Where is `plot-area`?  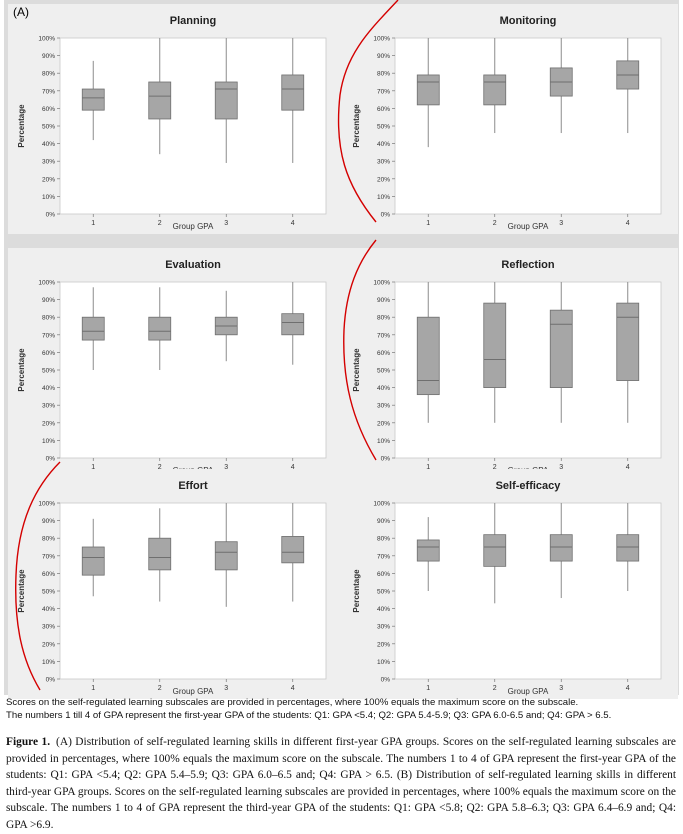 plot-area is located at coordinates (193, 126).